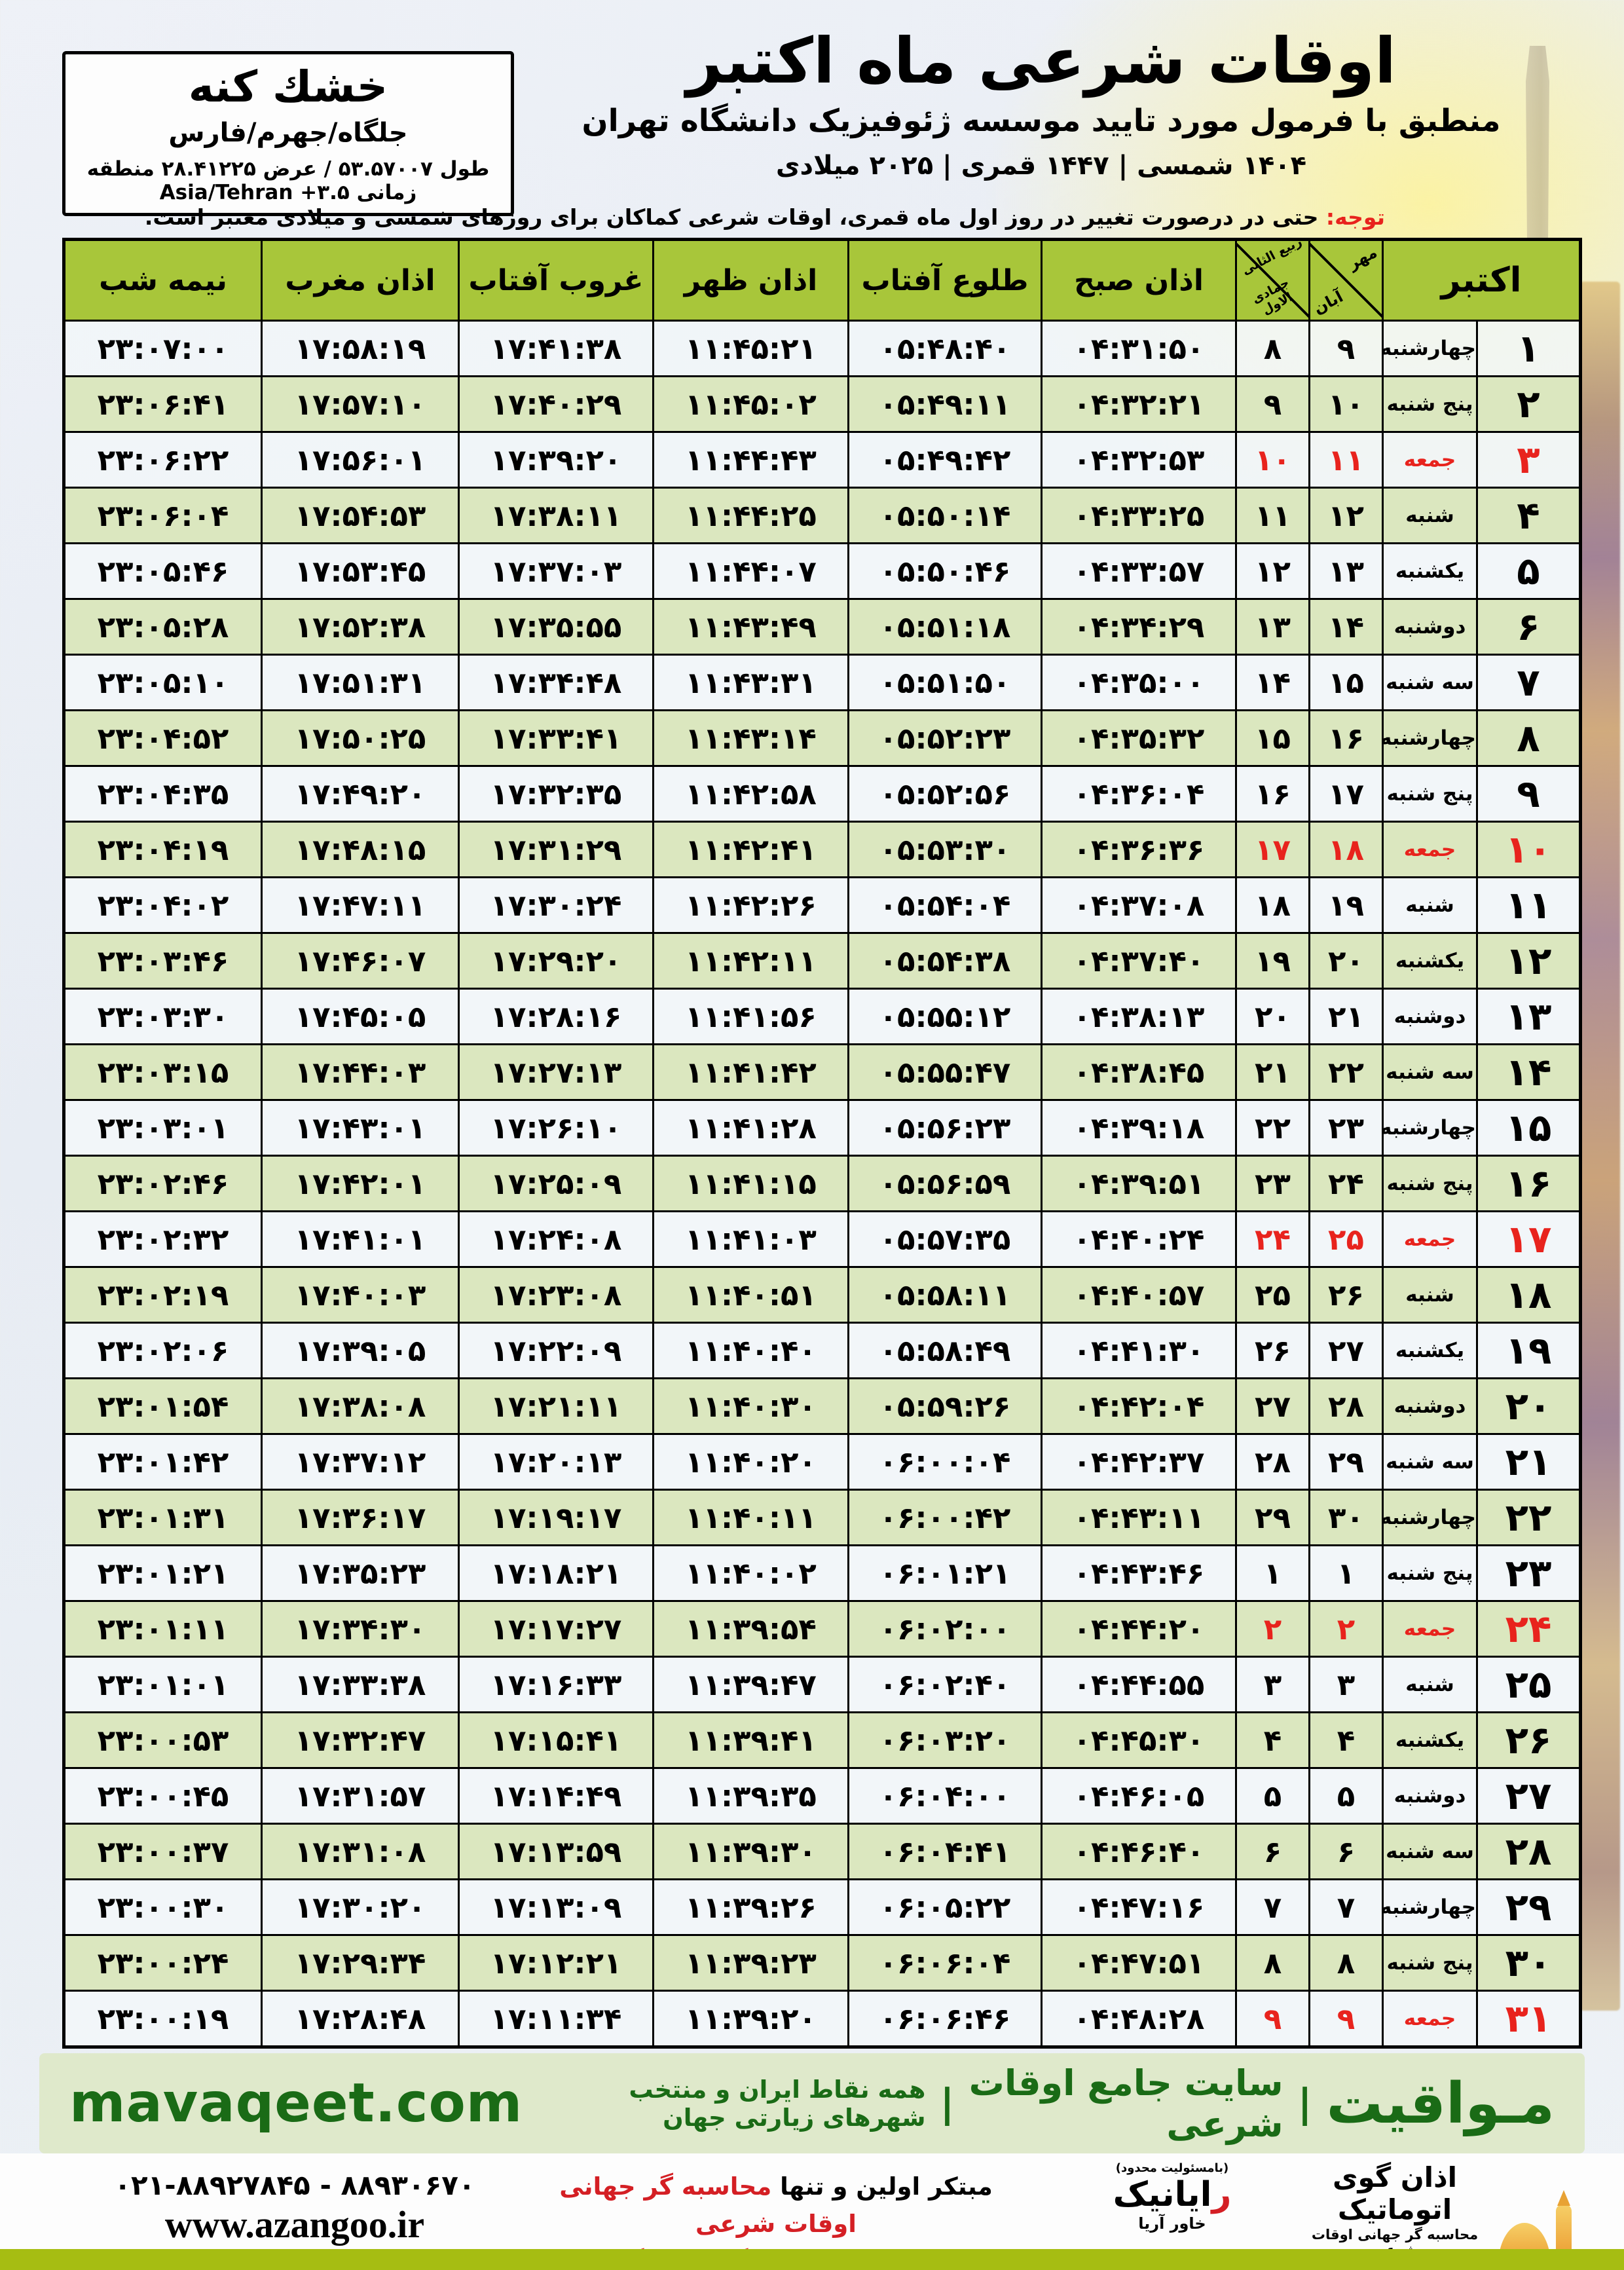 The image size is (1624, 2270). What do you see at coordinates (1272, 1406) in the screenshot?
I see `hijri-day-cell: ۲۷` at bounding box center [1272, 1406].